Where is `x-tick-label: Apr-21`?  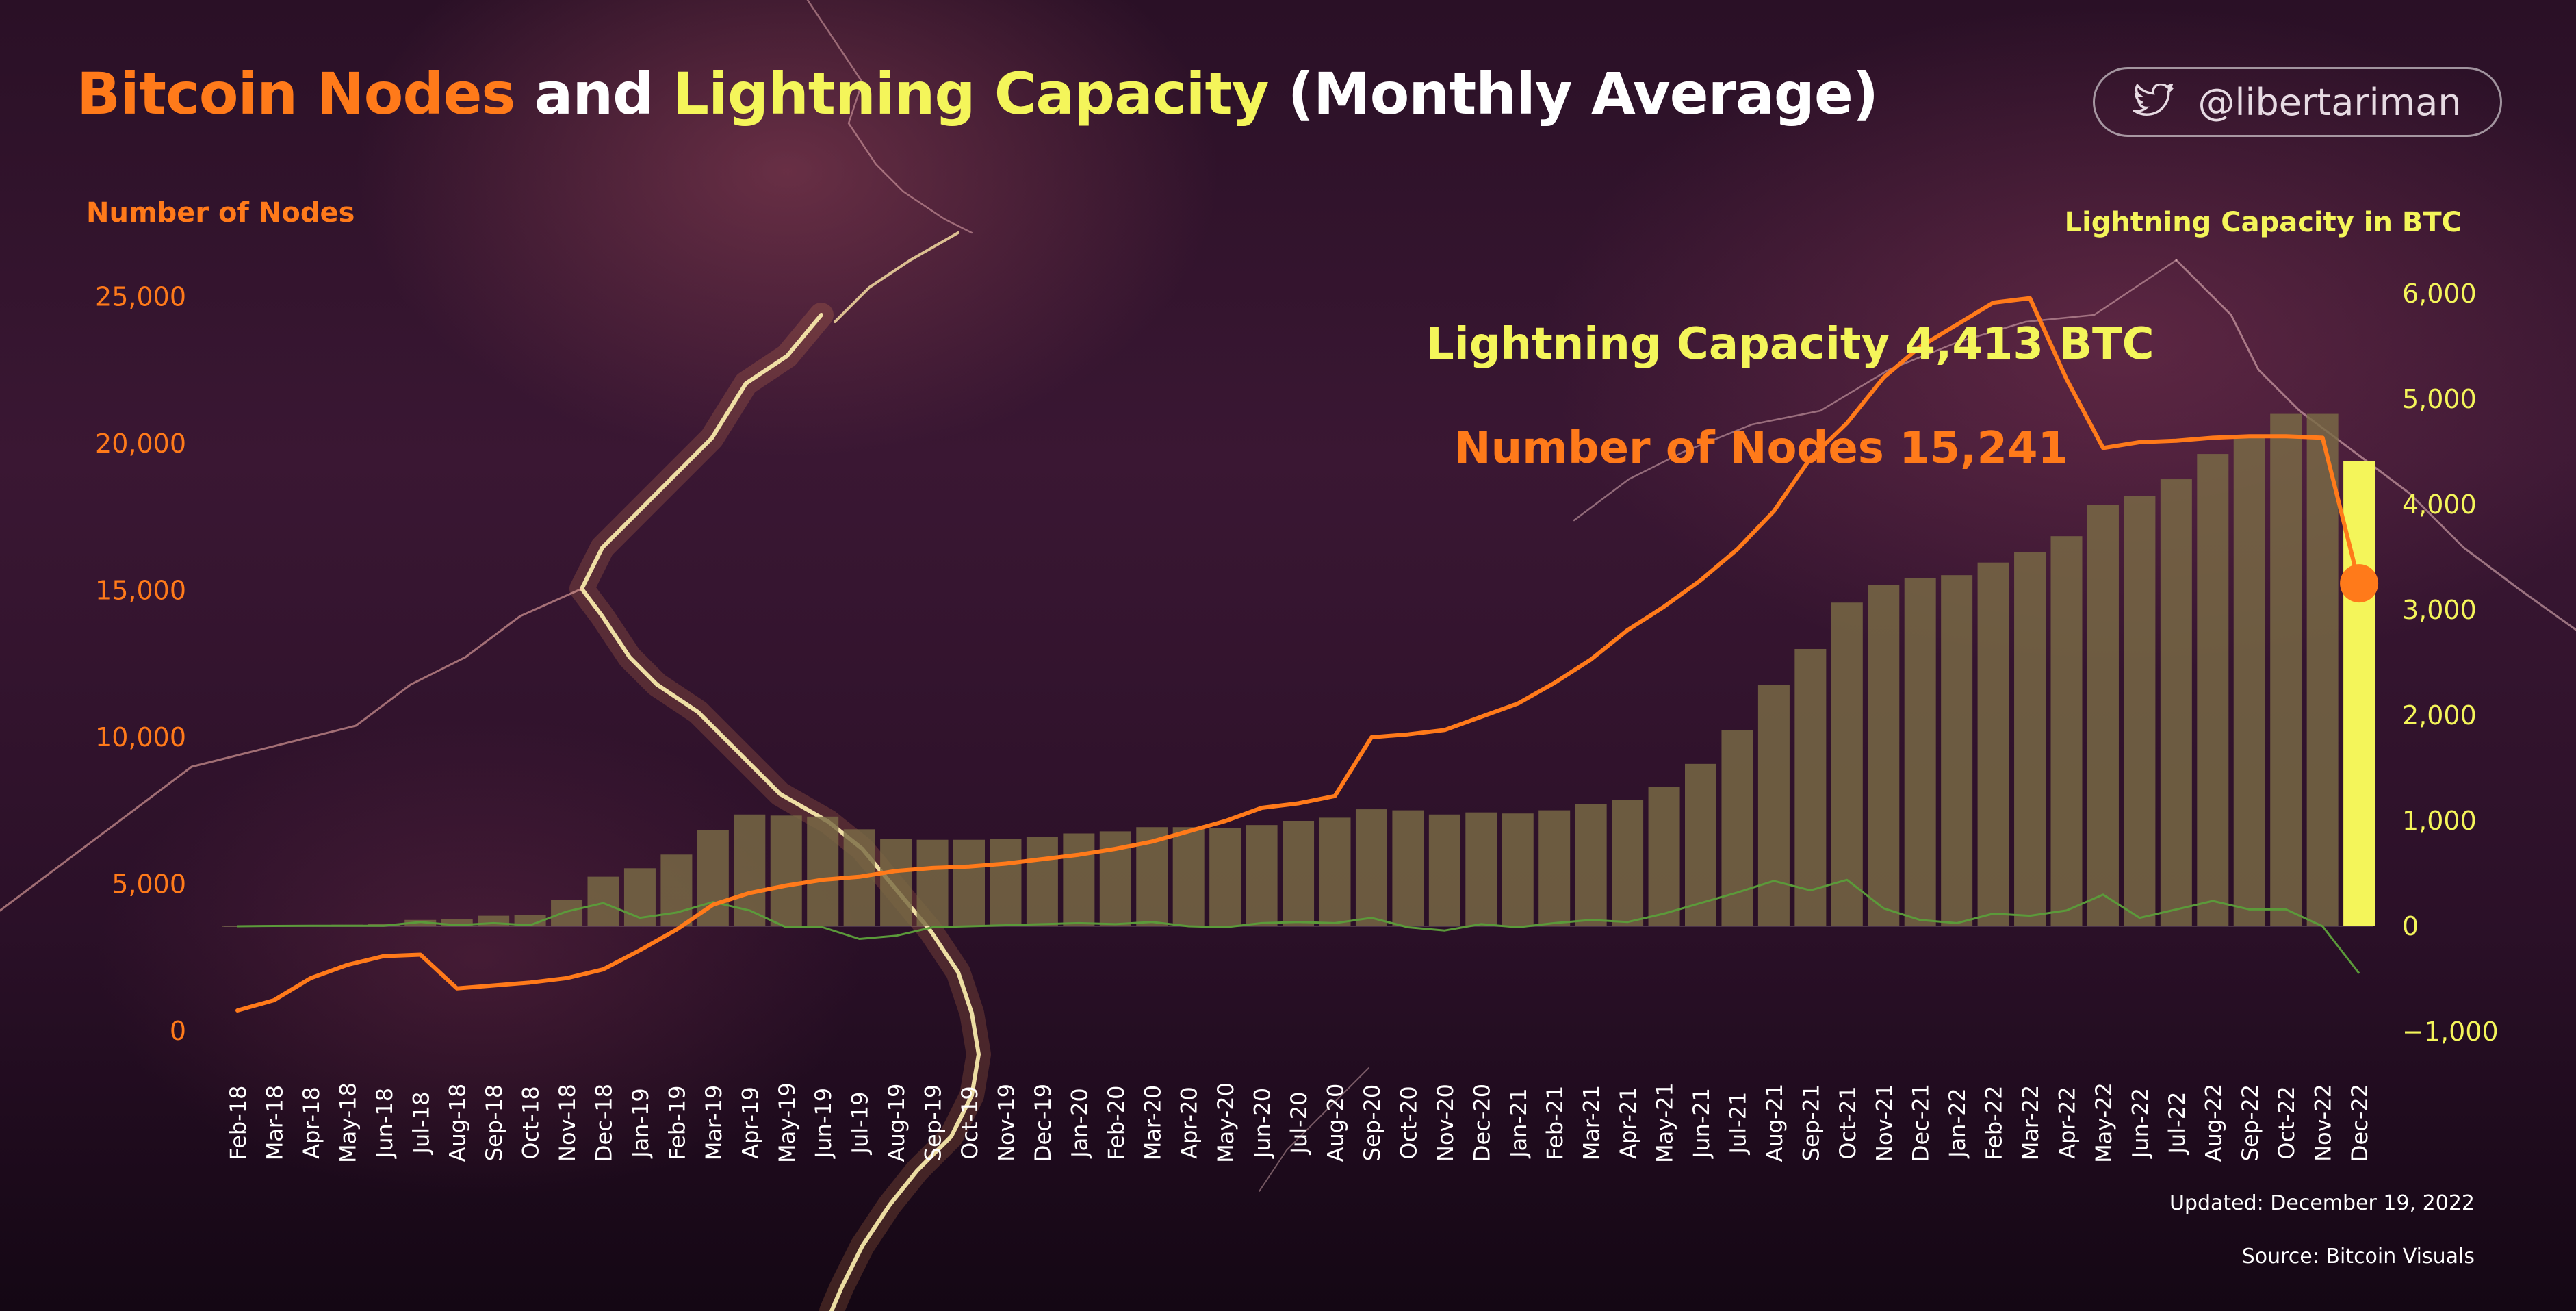
x-tick-label: Apr-21 is located at coordinates (1628, 1122).